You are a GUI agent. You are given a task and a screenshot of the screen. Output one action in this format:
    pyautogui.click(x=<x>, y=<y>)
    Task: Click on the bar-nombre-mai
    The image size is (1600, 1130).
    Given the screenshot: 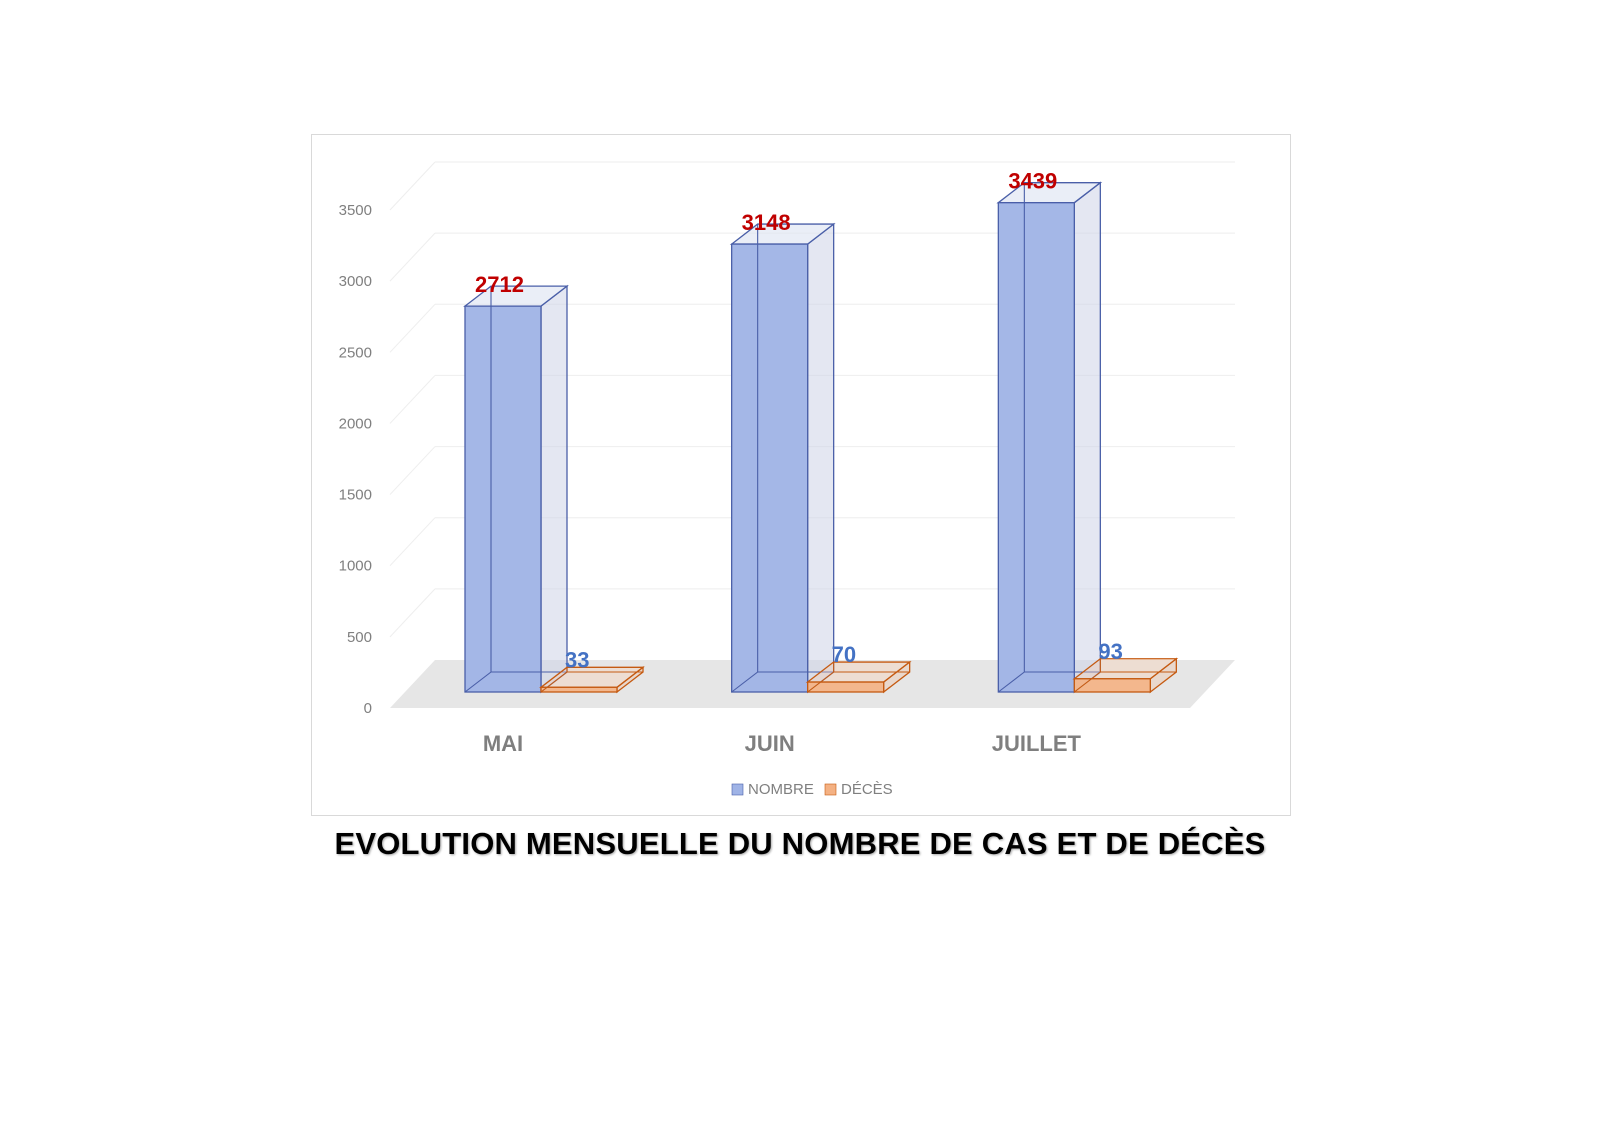 What is the action you would take?
    pyautogui.click(x=516, y=489)
    